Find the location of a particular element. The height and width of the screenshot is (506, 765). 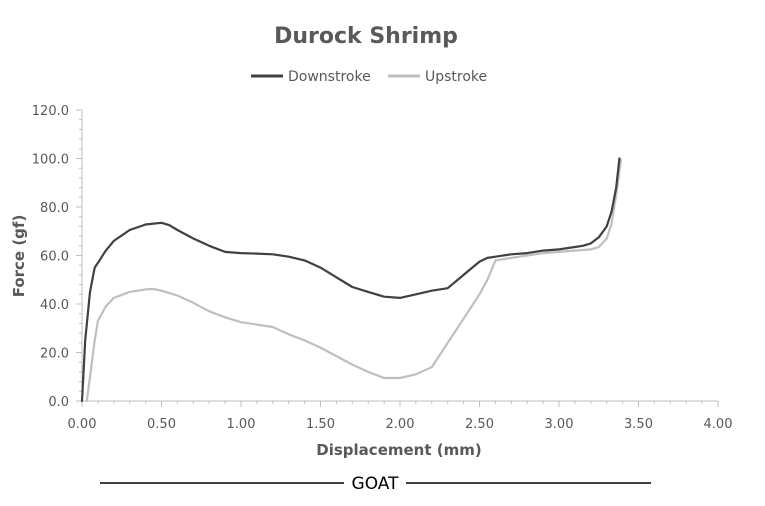

legend: Downstroke Upstroke is located at coordinates (369, 77).